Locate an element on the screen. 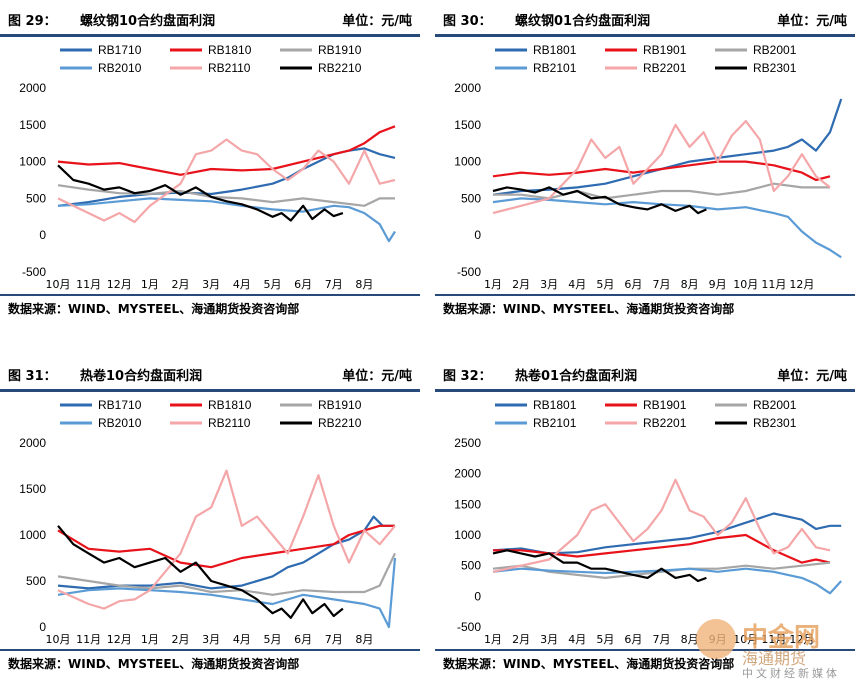 The image size is (865, 687). series-line-rb2001 is located at coordinates (661, 570).